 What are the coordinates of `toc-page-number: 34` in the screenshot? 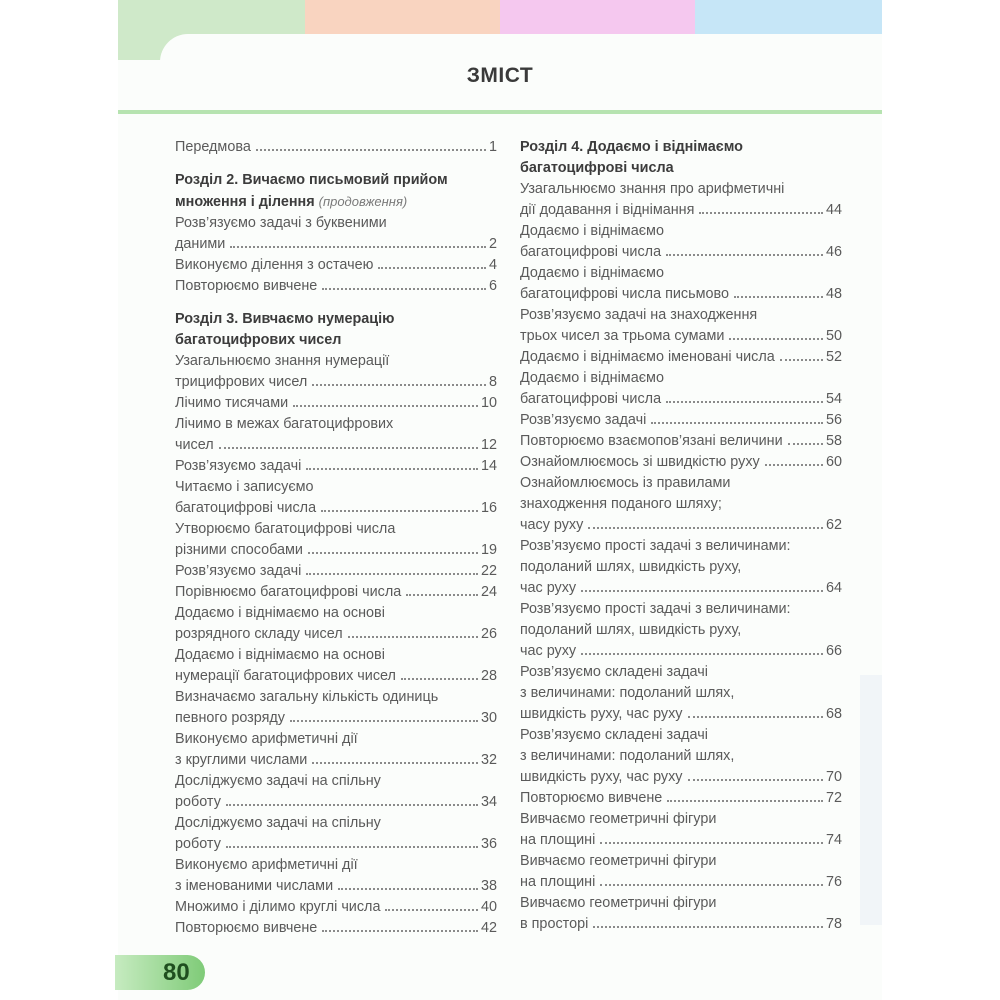 It's located at (488, 802).